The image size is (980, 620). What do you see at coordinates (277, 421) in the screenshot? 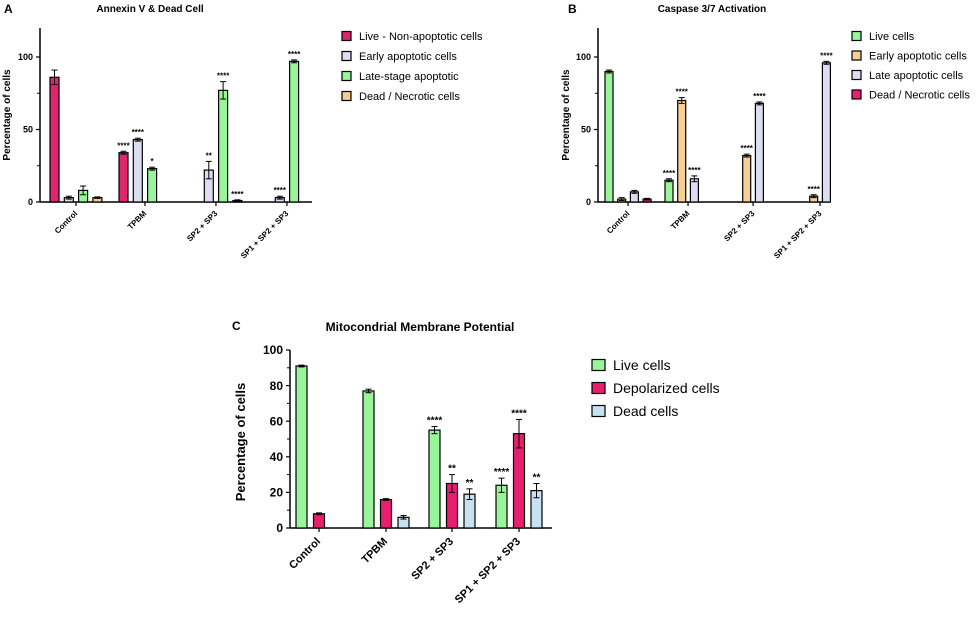
I see `y-tick-label: 60` at bounding box center [277, 421].